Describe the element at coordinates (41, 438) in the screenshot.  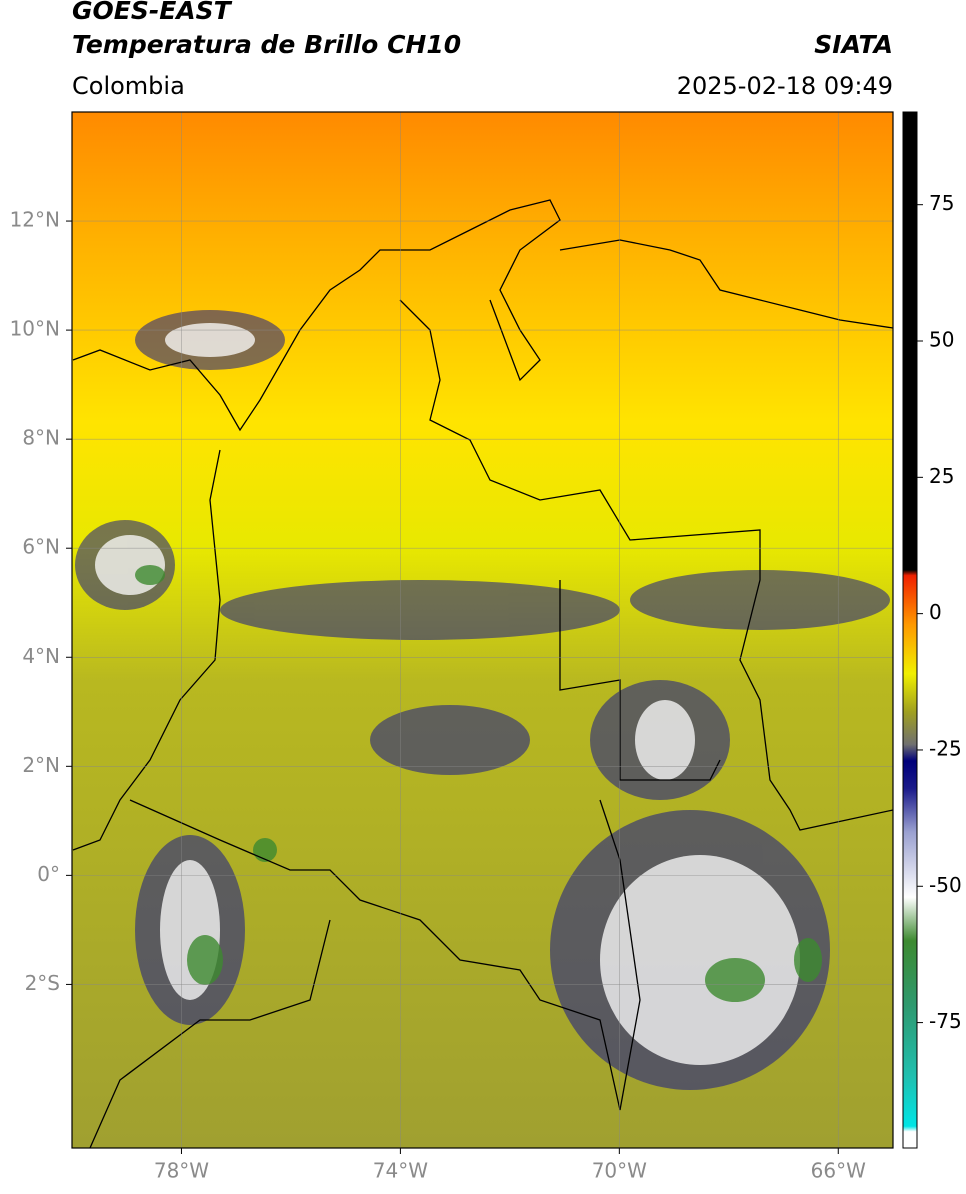
I see `y-tick-label: 8°N` at that location.